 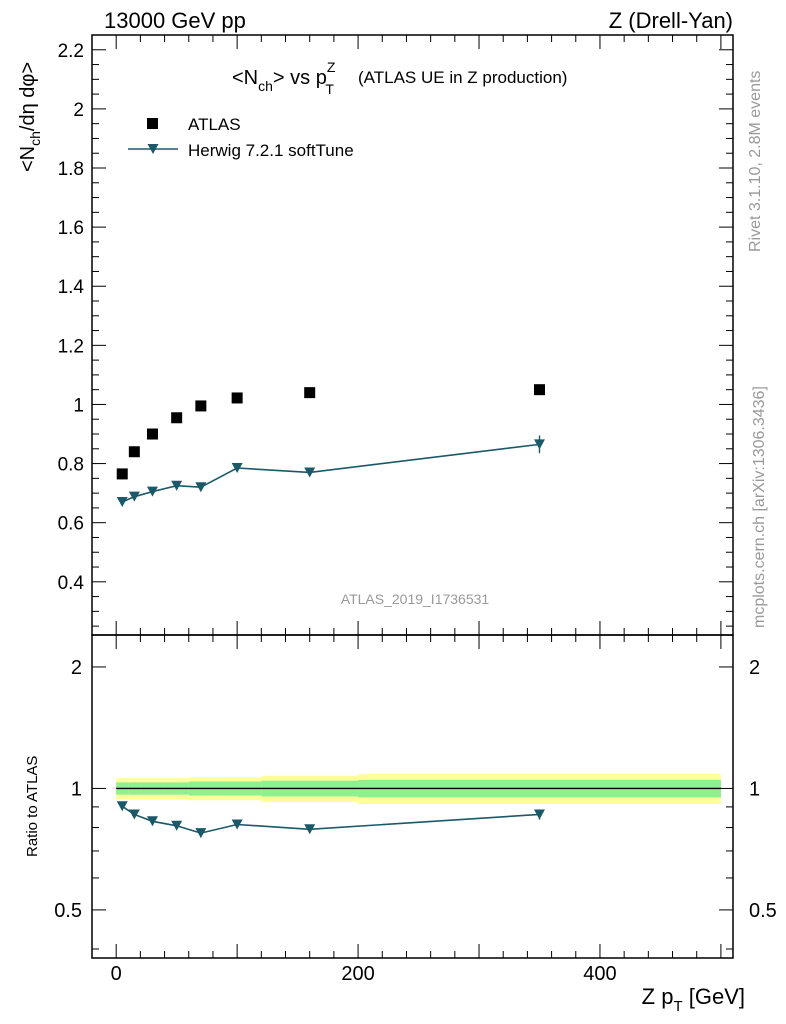 What do you see at coordinates (78, 110) in the screenshot?
I see `main-y-tick-label: 2` at bounding box center [78, 110].